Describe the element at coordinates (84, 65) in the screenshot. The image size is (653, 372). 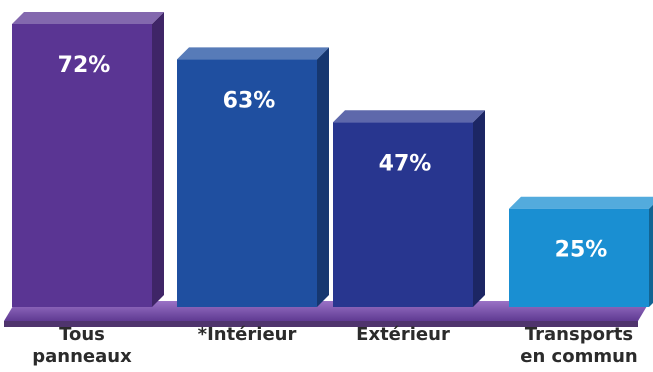
I see `data-label: 72%` at that location.